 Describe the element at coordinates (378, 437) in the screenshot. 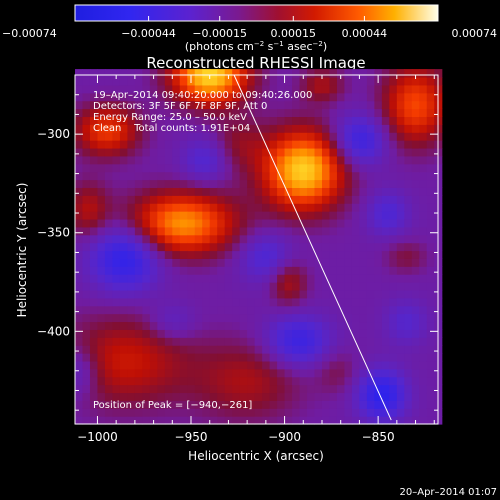

I see `x-tick-label: −850` at that location.